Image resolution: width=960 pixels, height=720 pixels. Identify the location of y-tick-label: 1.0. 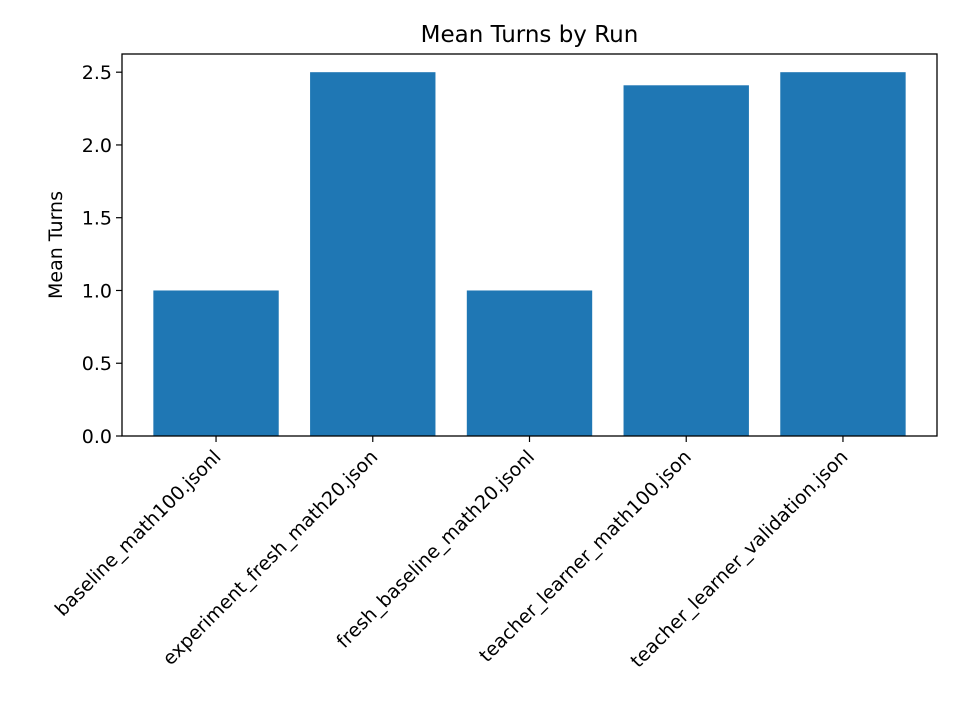
(97, 291).